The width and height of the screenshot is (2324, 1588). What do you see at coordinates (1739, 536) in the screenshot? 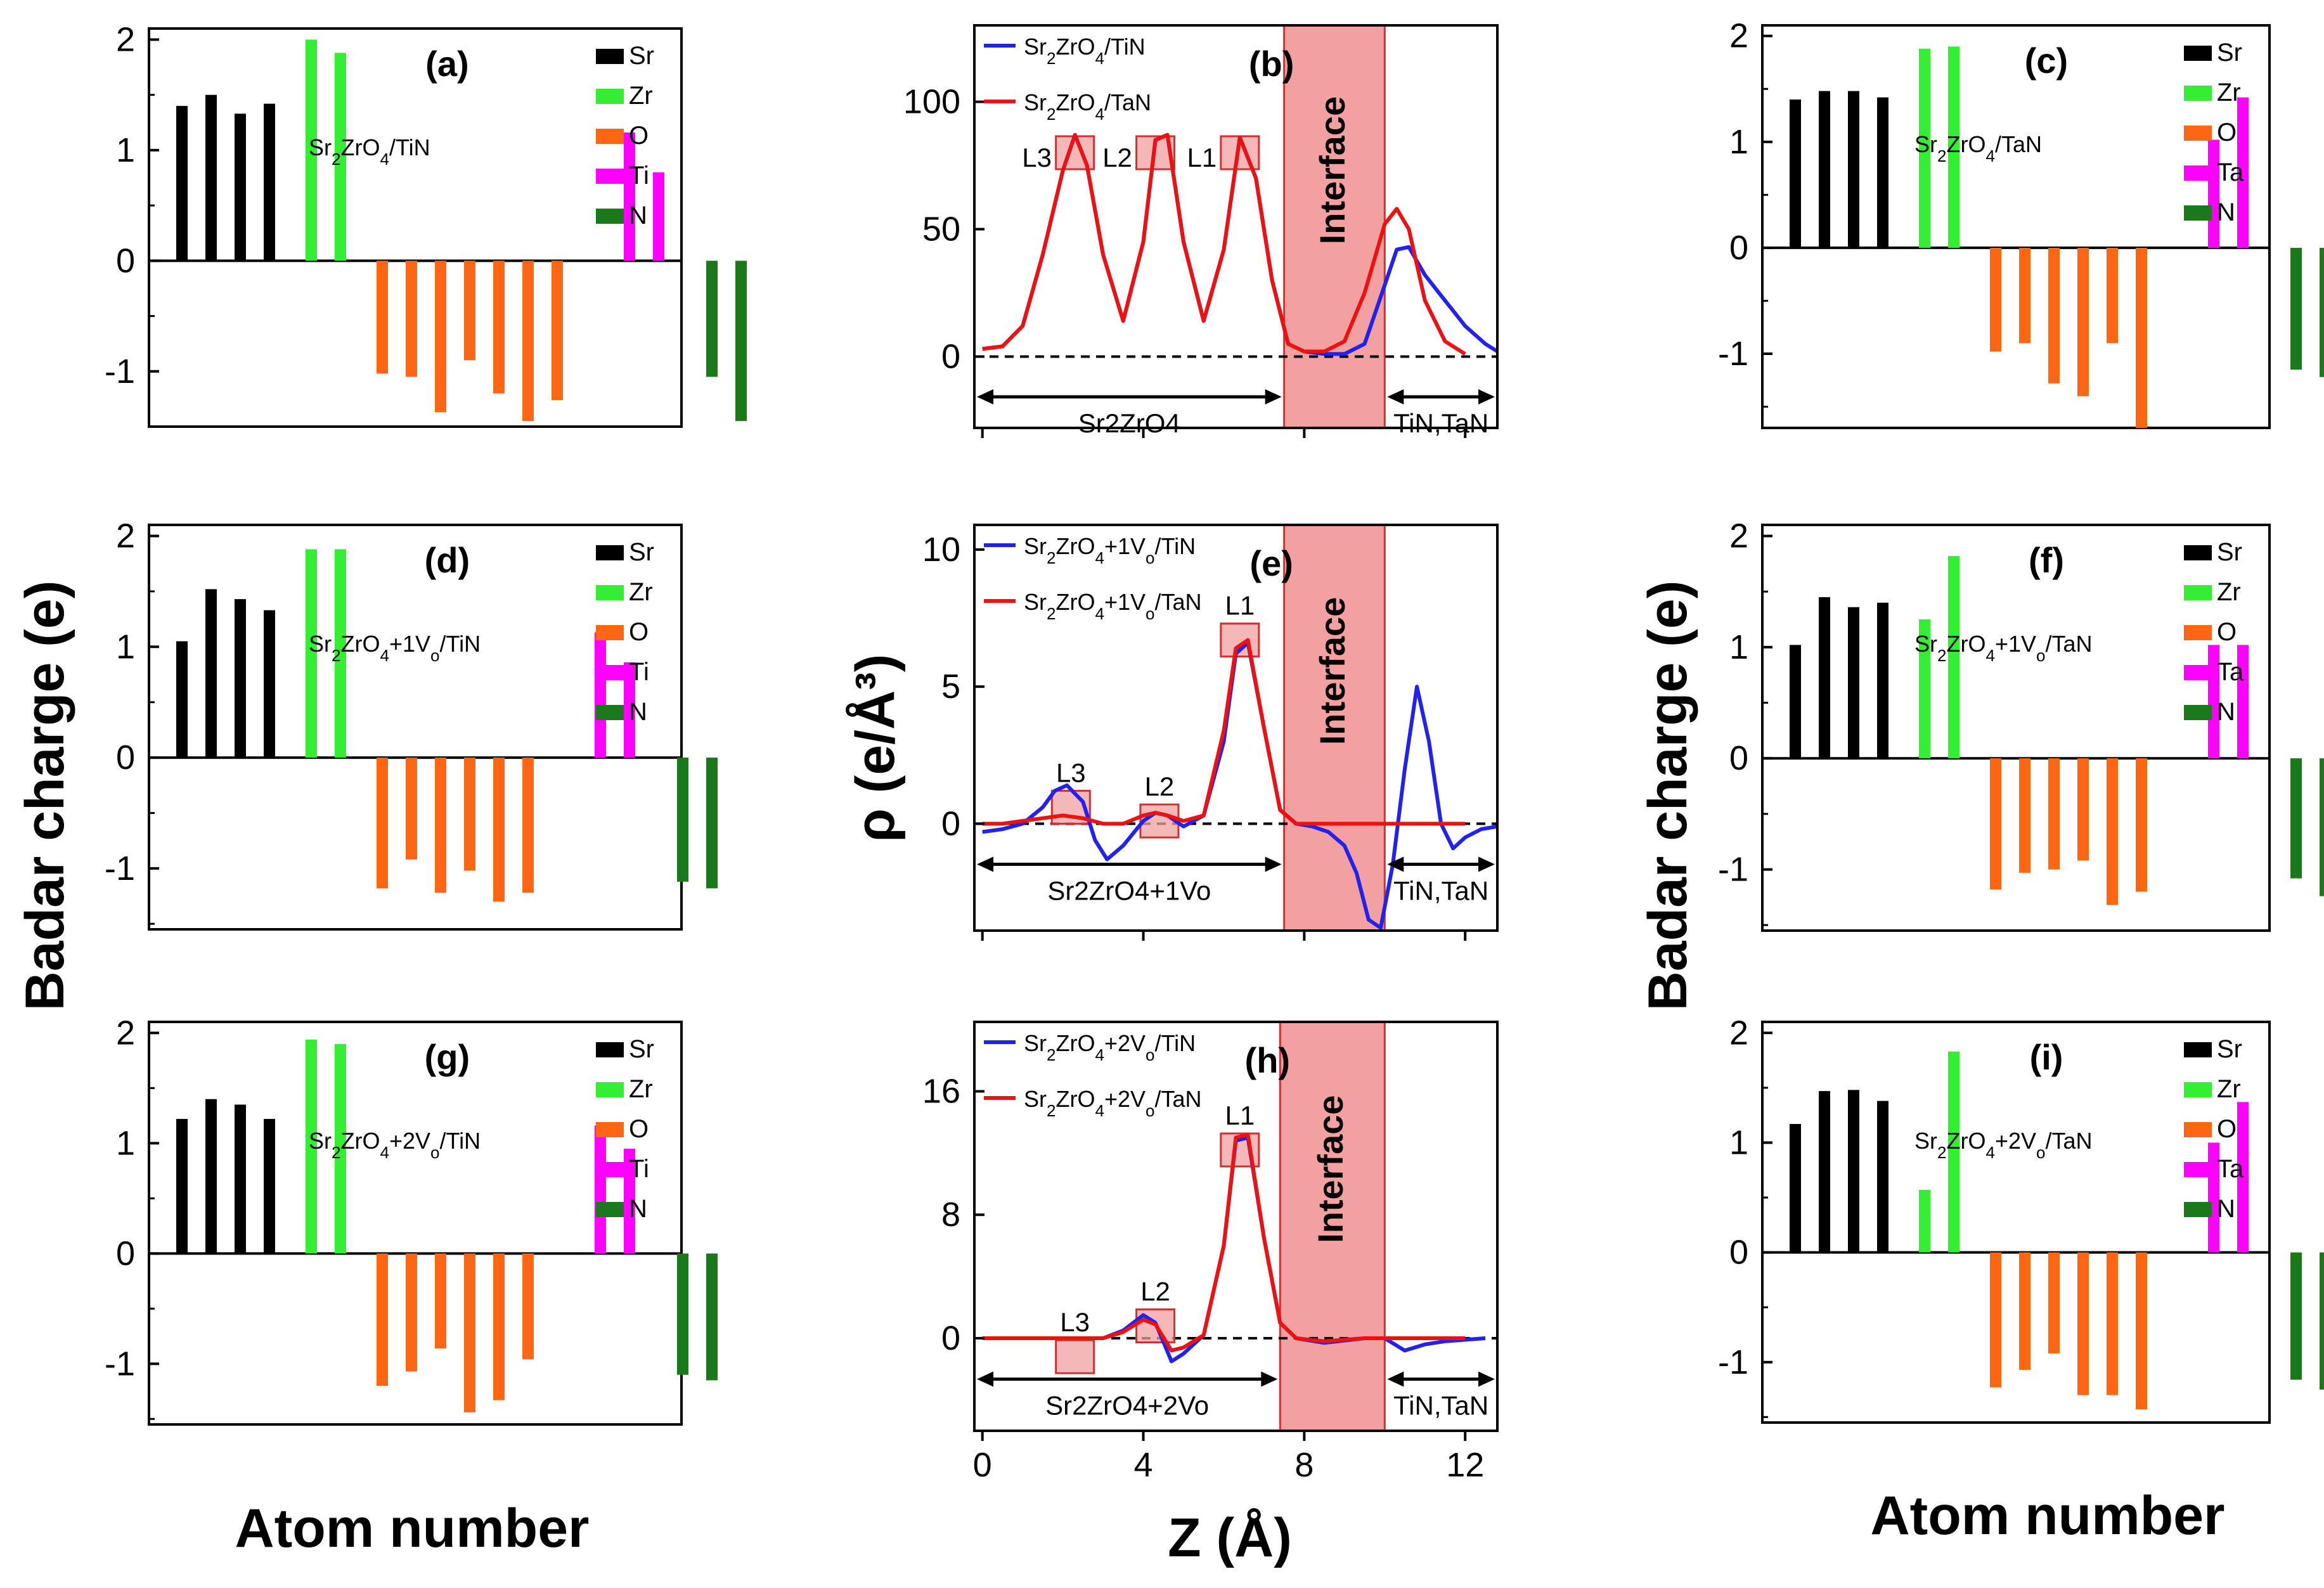
I see `ytick-label-f: 2` at bounding box center [1739, 536].